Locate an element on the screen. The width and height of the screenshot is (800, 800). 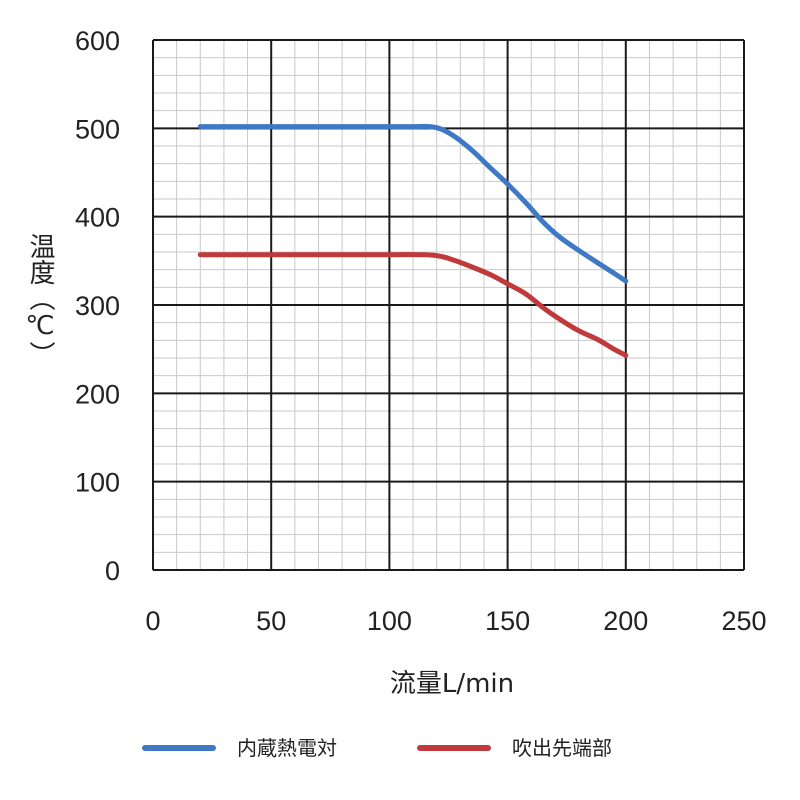
y-tick-label: 200 is located at coordinates (97, 394).